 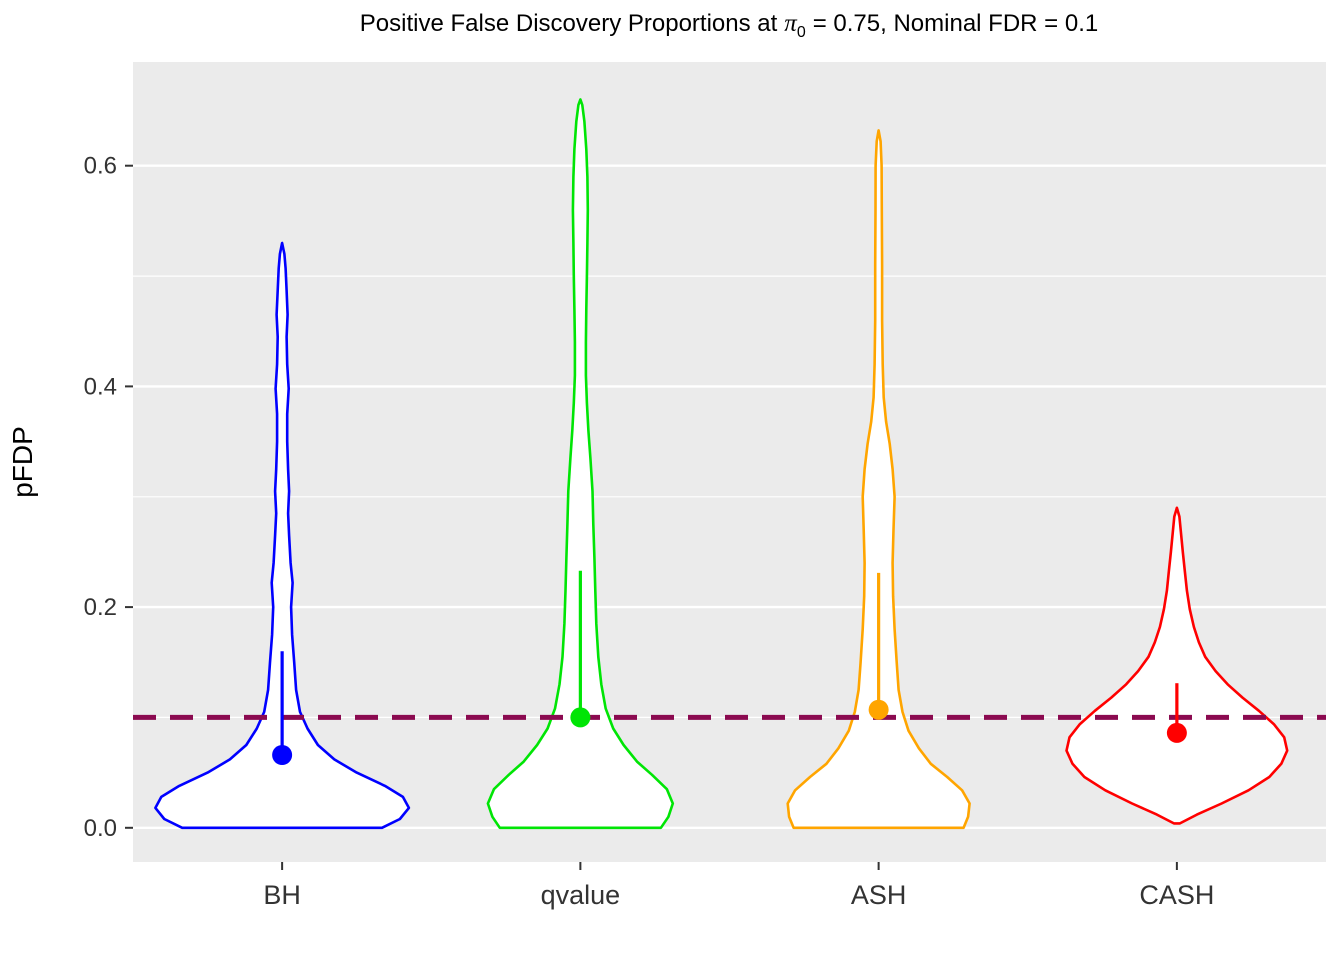 I want to click on violin-ASH, so click(x=878, y=479).